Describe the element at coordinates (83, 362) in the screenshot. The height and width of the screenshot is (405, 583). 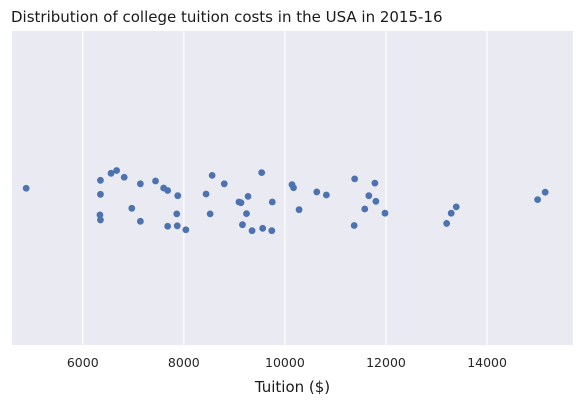
I see `x-tick-label: 6000` at that location.